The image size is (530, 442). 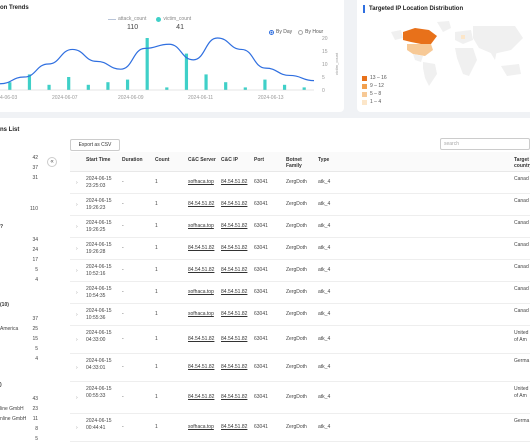 I want to click on export-csv-button: Export as CSV, so click(x=95, y=145).